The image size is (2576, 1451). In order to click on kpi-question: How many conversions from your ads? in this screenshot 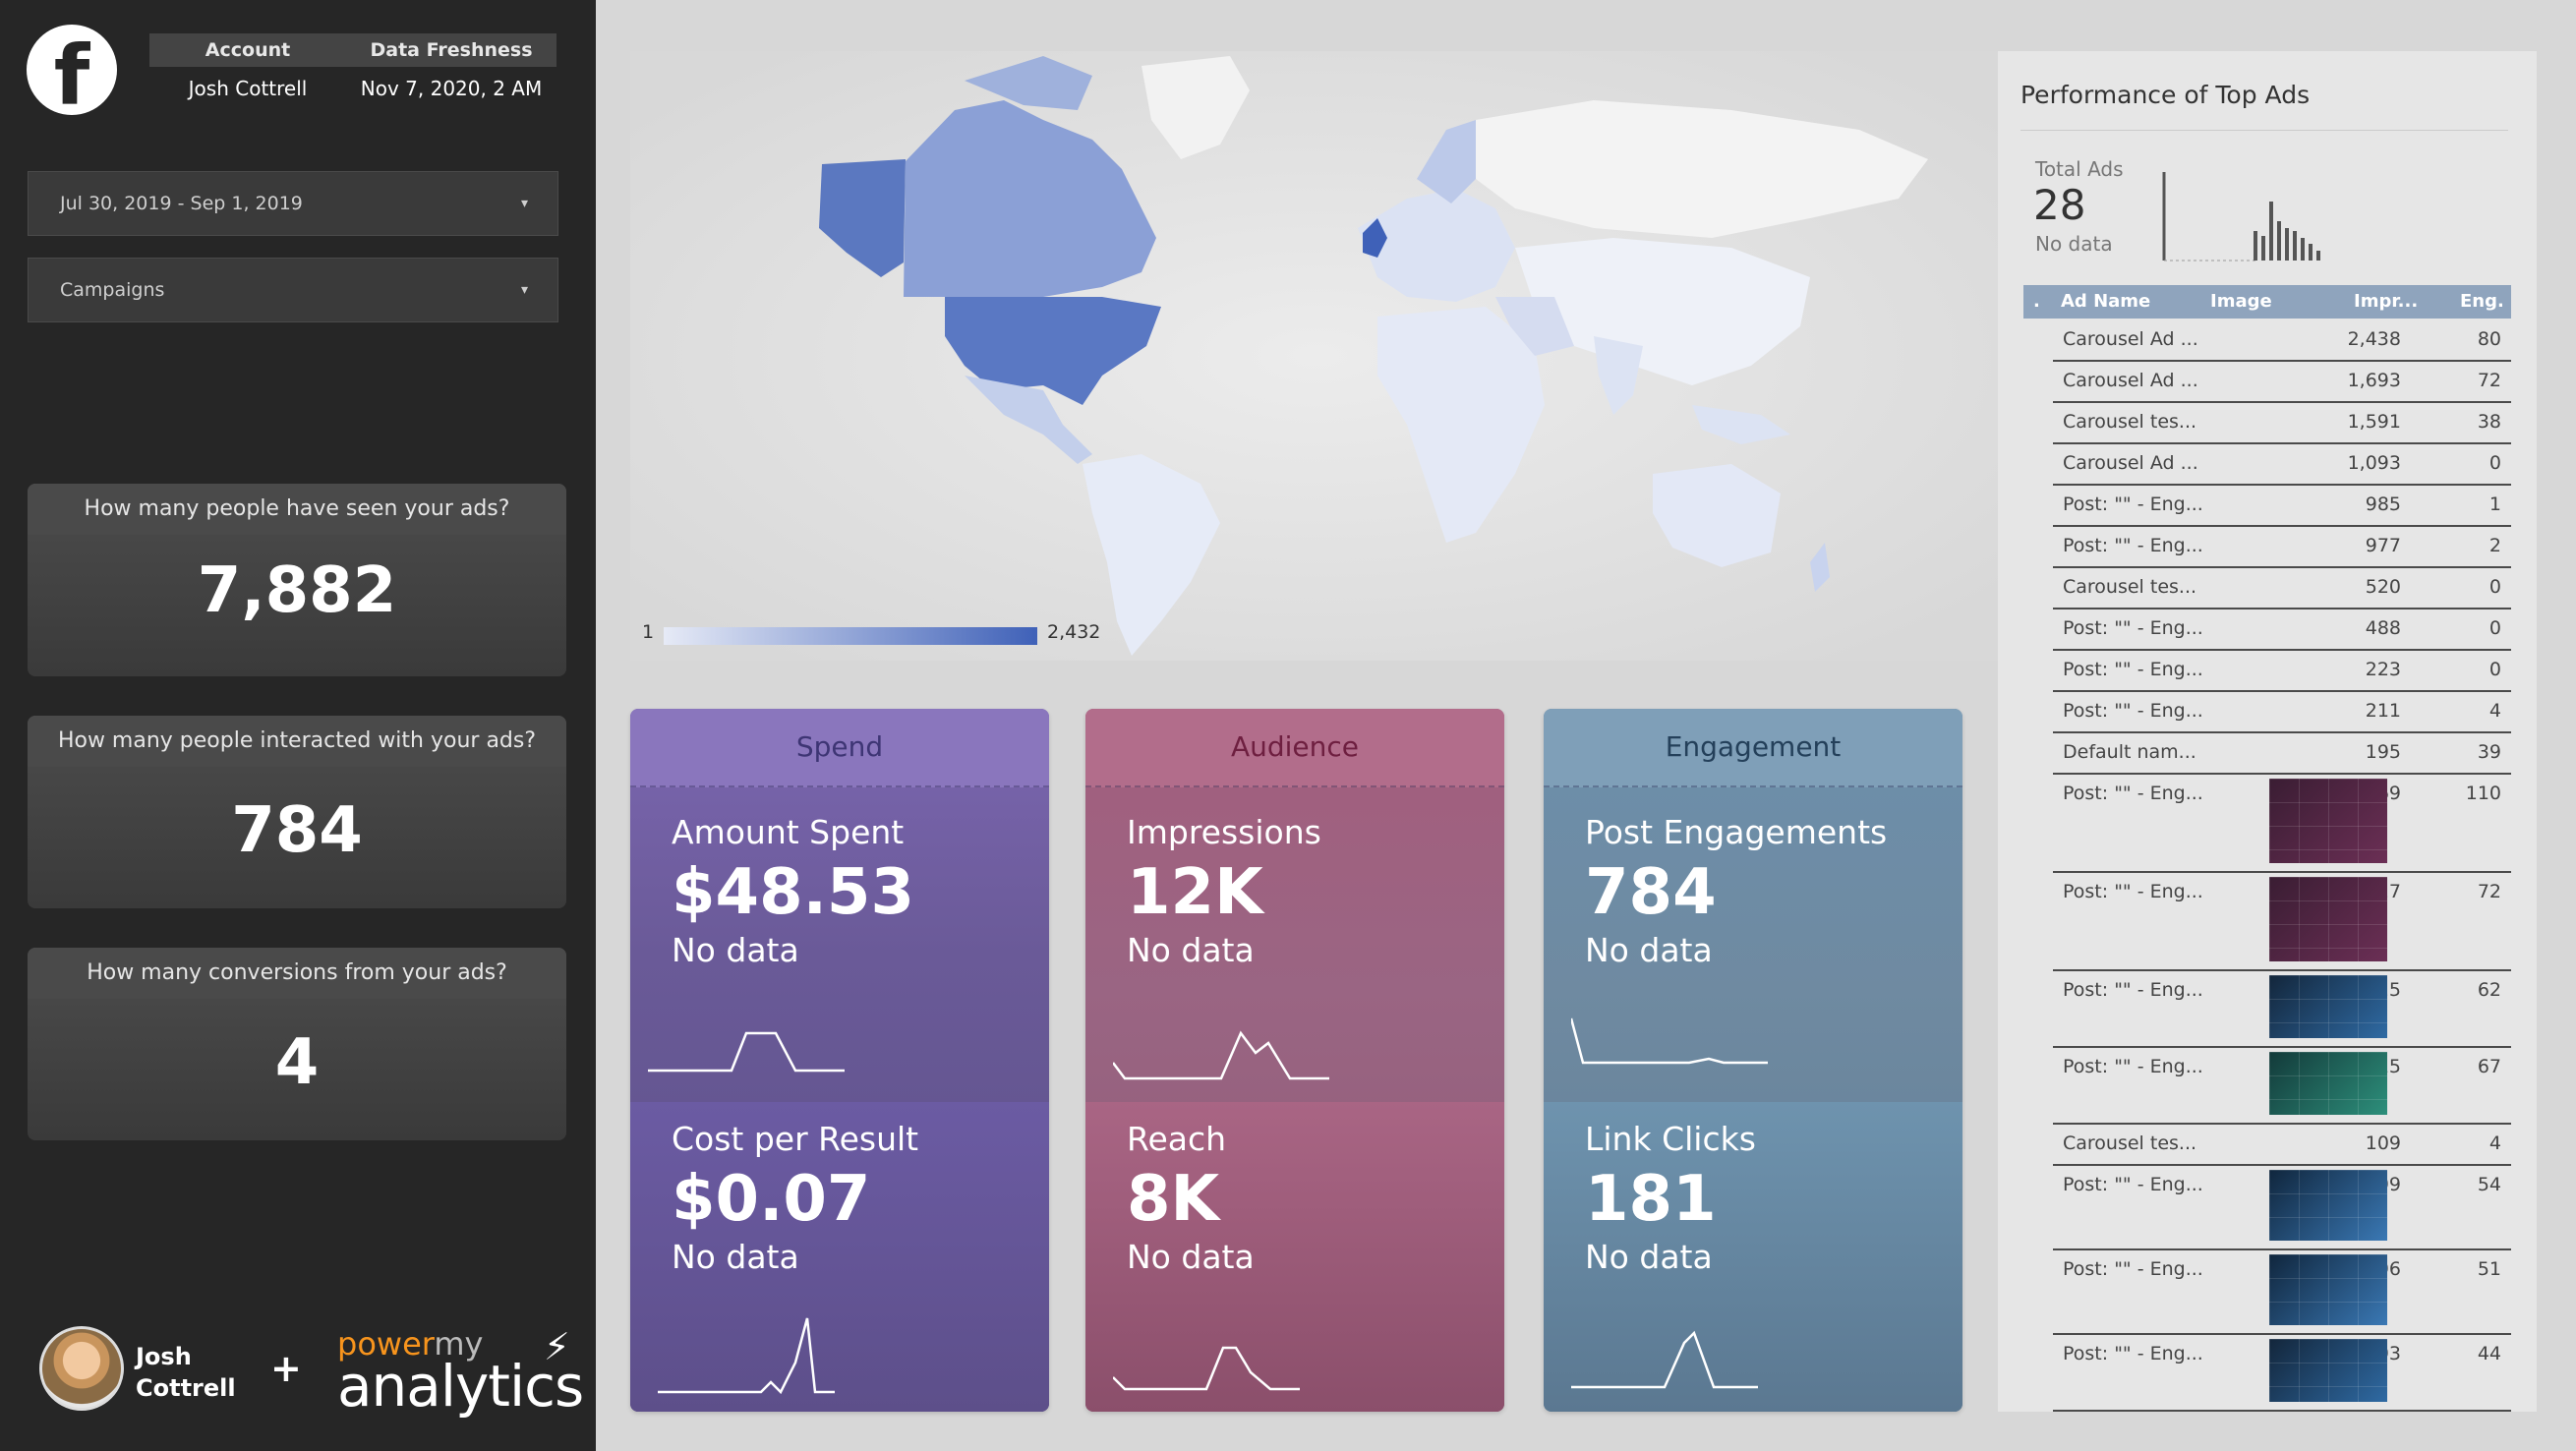, I will do `click(297, 973)`.